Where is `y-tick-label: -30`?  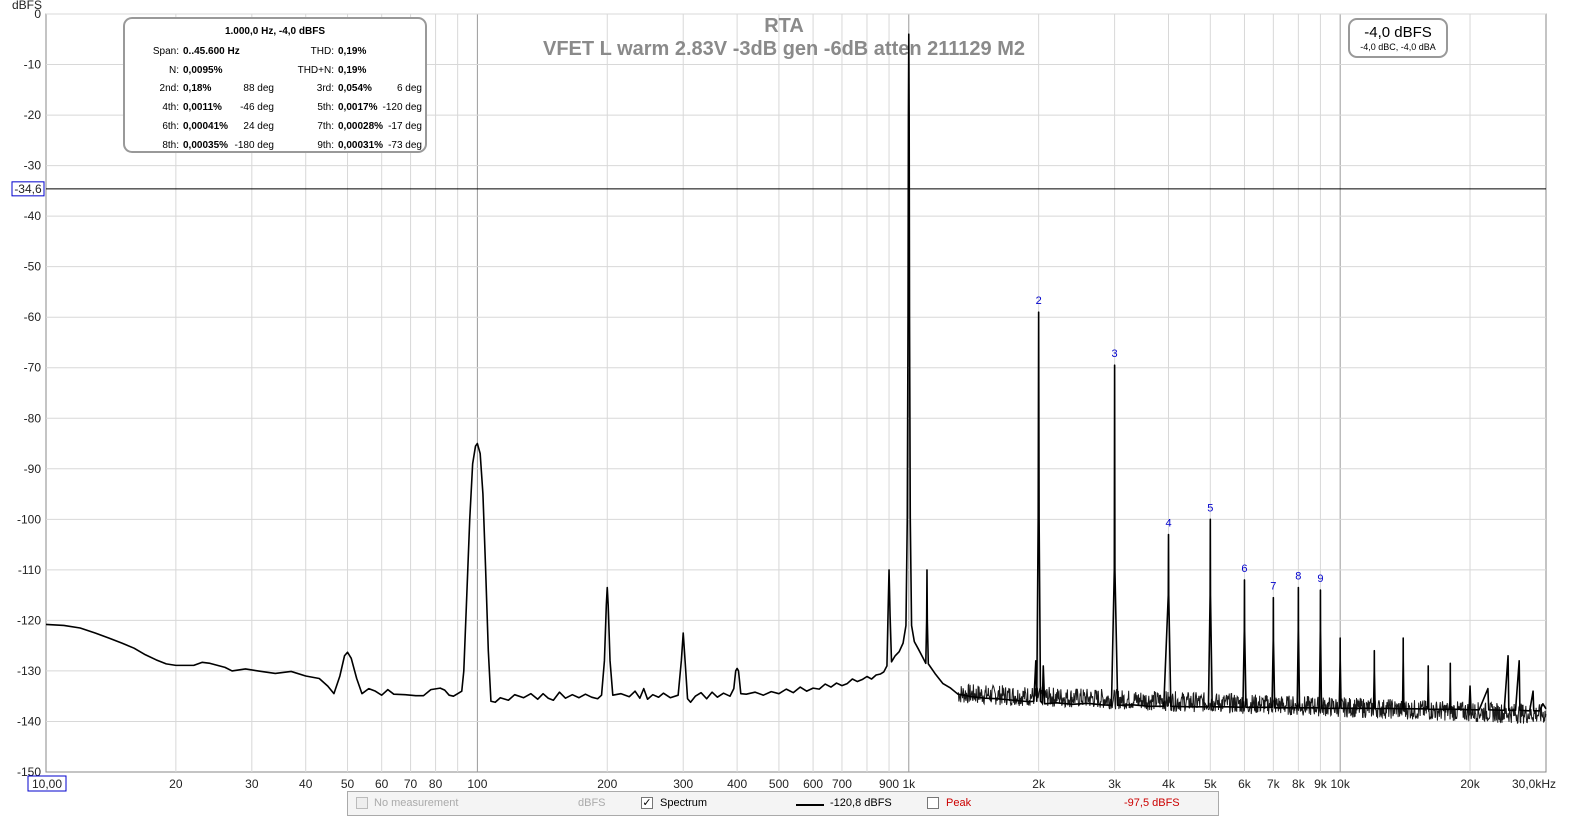 y-tick-label: -30 is located at coordinates (33, 166).